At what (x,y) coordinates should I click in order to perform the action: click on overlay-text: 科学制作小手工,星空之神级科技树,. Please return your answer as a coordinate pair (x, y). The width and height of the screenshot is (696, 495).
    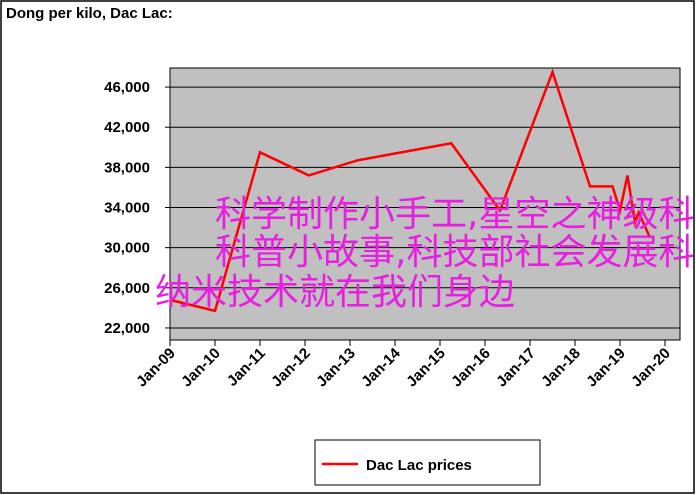
    Looking at the image, I should click on (455, 214).